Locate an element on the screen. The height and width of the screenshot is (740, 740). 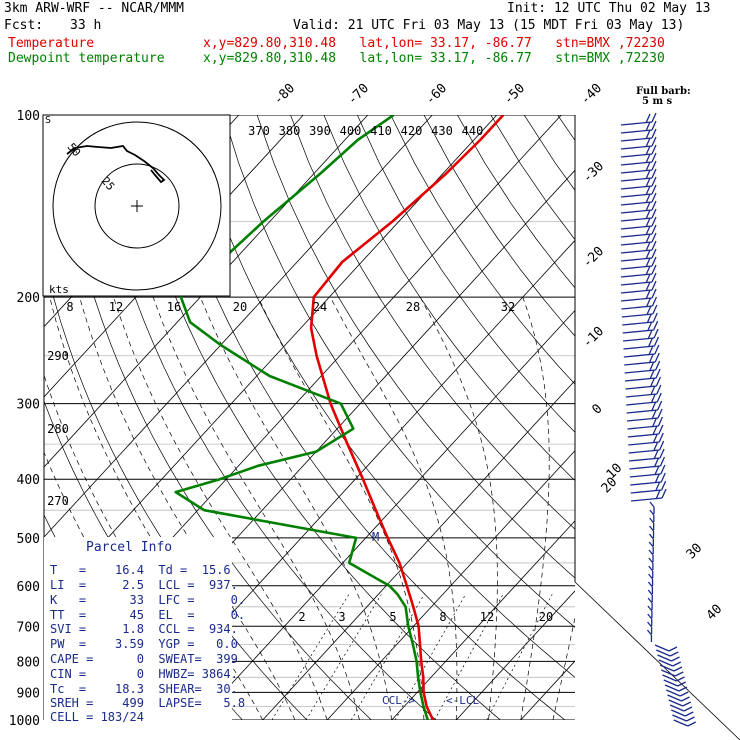
mixing-ratio-label: 12 is located at coordinates (487, 617).